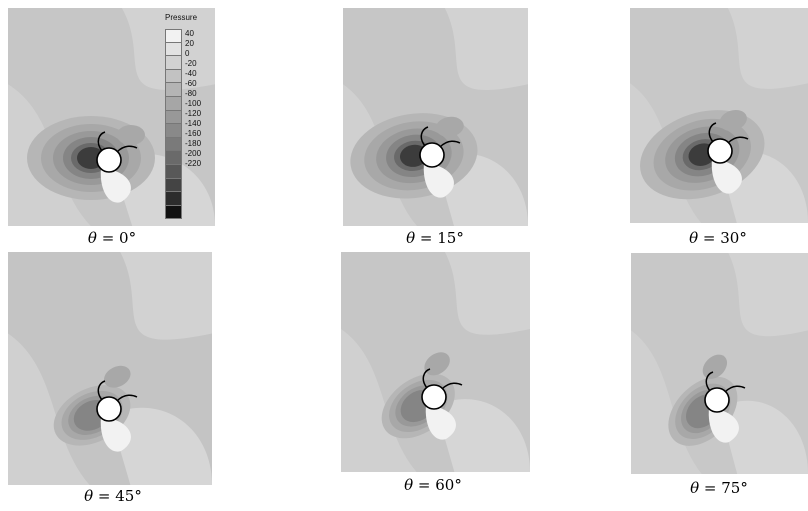 The width and height of the screenshot is (808, 511). What do you see at coordinates (193, 114) in the screenshot?
I see `legend-tick-label: -120` at bounding box center [193, 114].